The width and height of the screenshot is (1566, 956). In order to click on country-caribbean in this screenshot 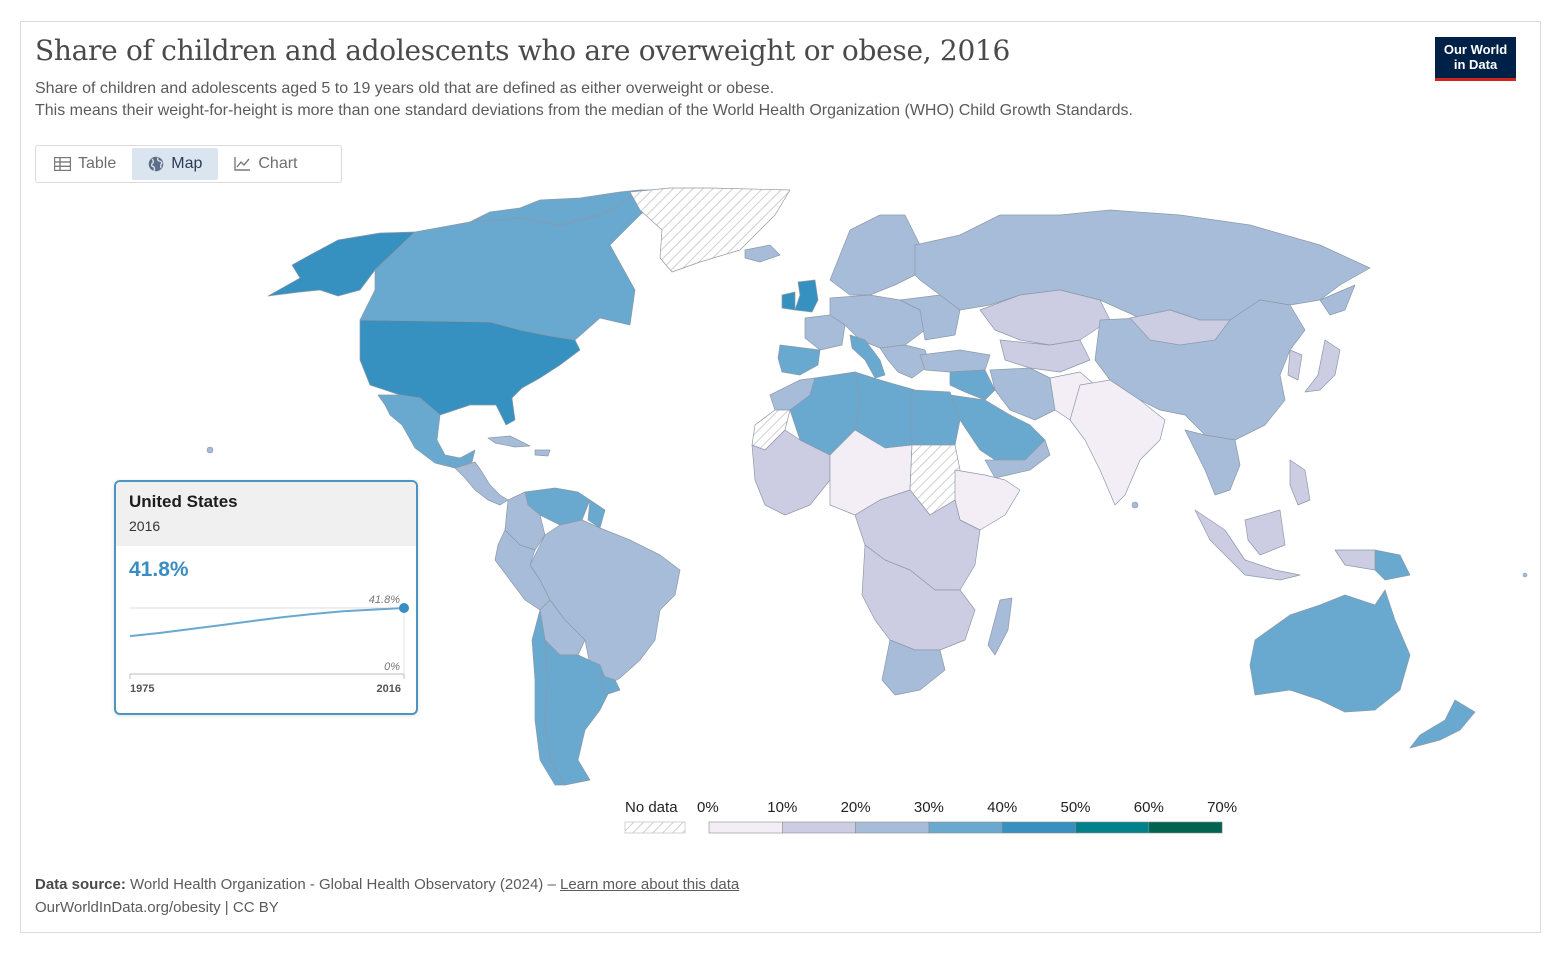, I will do `click(542, 453)`.